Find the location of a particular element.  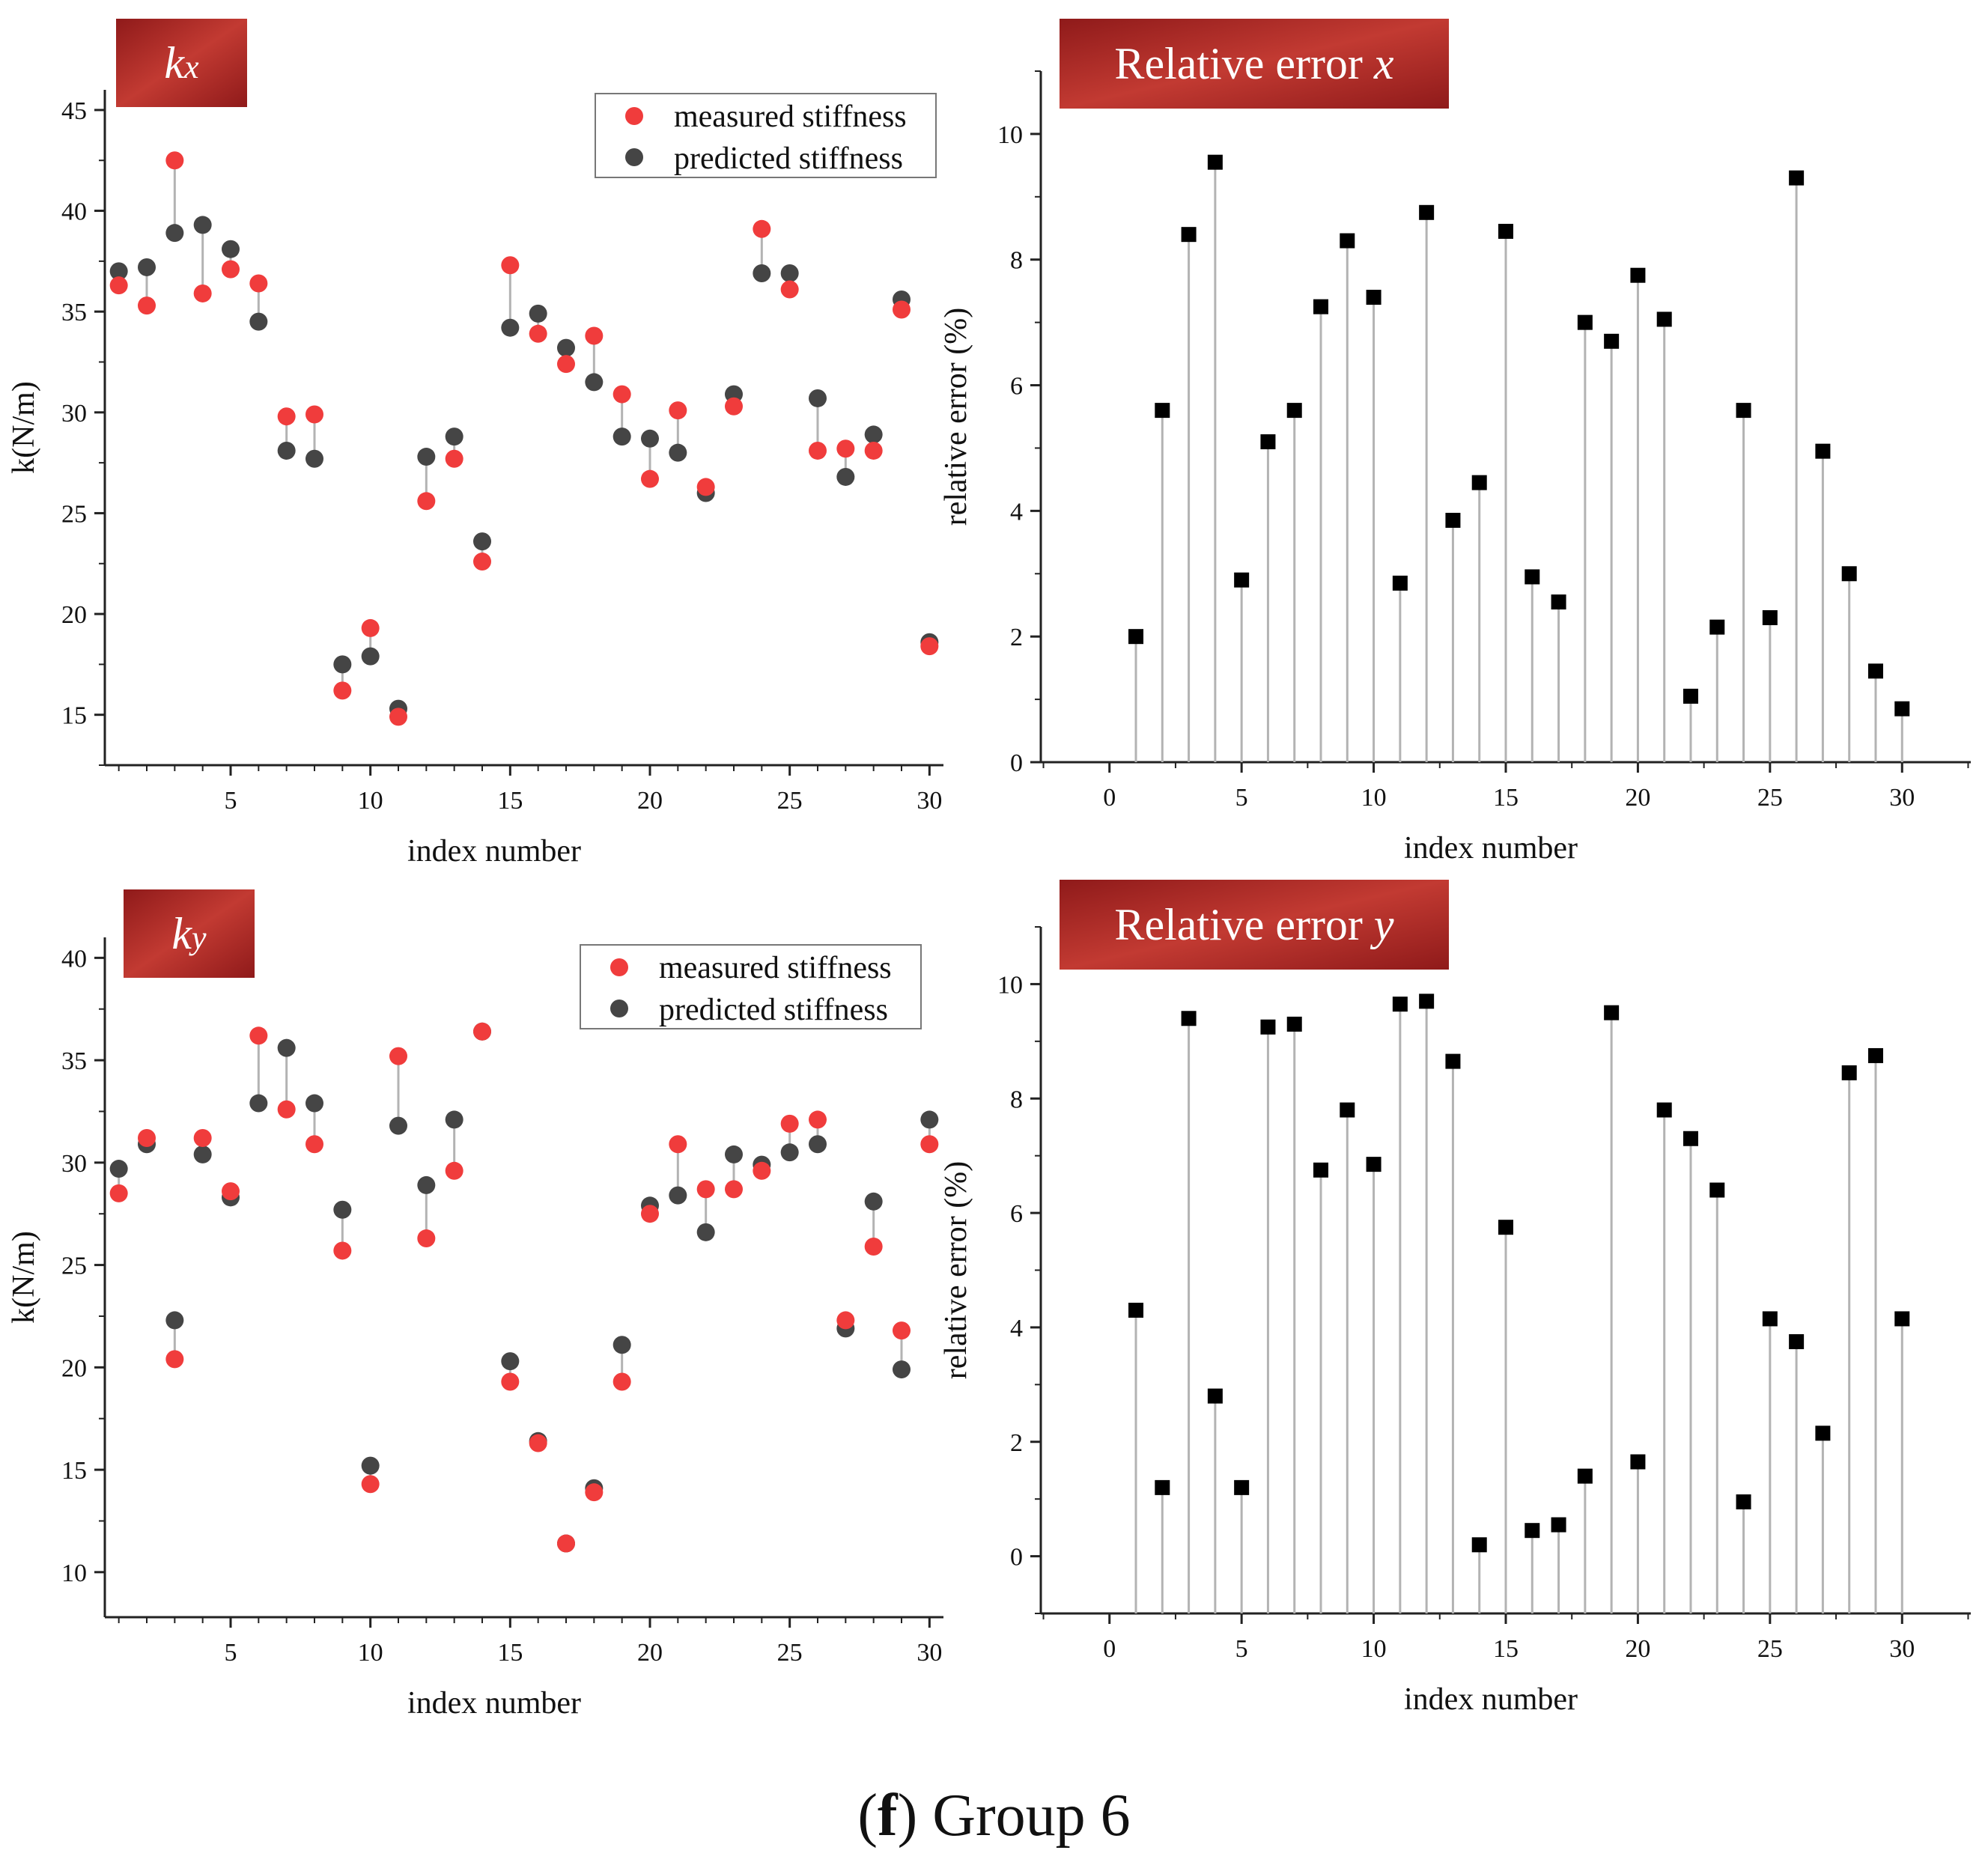

badge-subscript: x is located at coordinates (1383, 63).